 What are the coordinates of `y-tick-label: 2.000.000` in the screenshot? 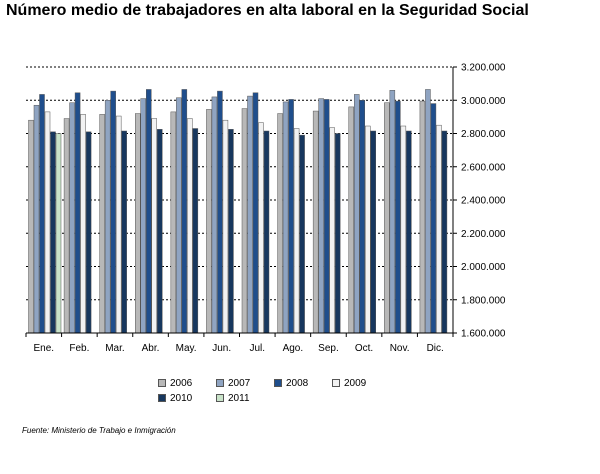 It's located at (483, 267).